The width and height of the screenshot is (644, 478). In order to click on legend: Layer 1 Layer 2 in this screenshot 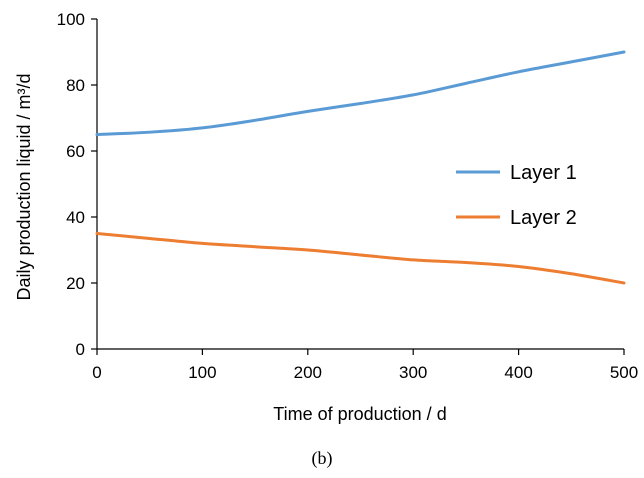, I will do `click(516, 195)`.